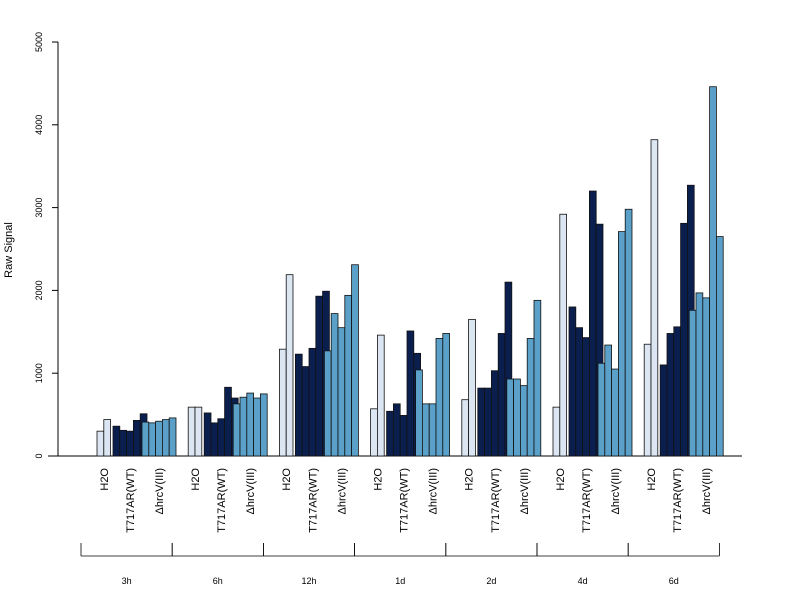  I want to click on time-label: 4d, so click(583, 581).